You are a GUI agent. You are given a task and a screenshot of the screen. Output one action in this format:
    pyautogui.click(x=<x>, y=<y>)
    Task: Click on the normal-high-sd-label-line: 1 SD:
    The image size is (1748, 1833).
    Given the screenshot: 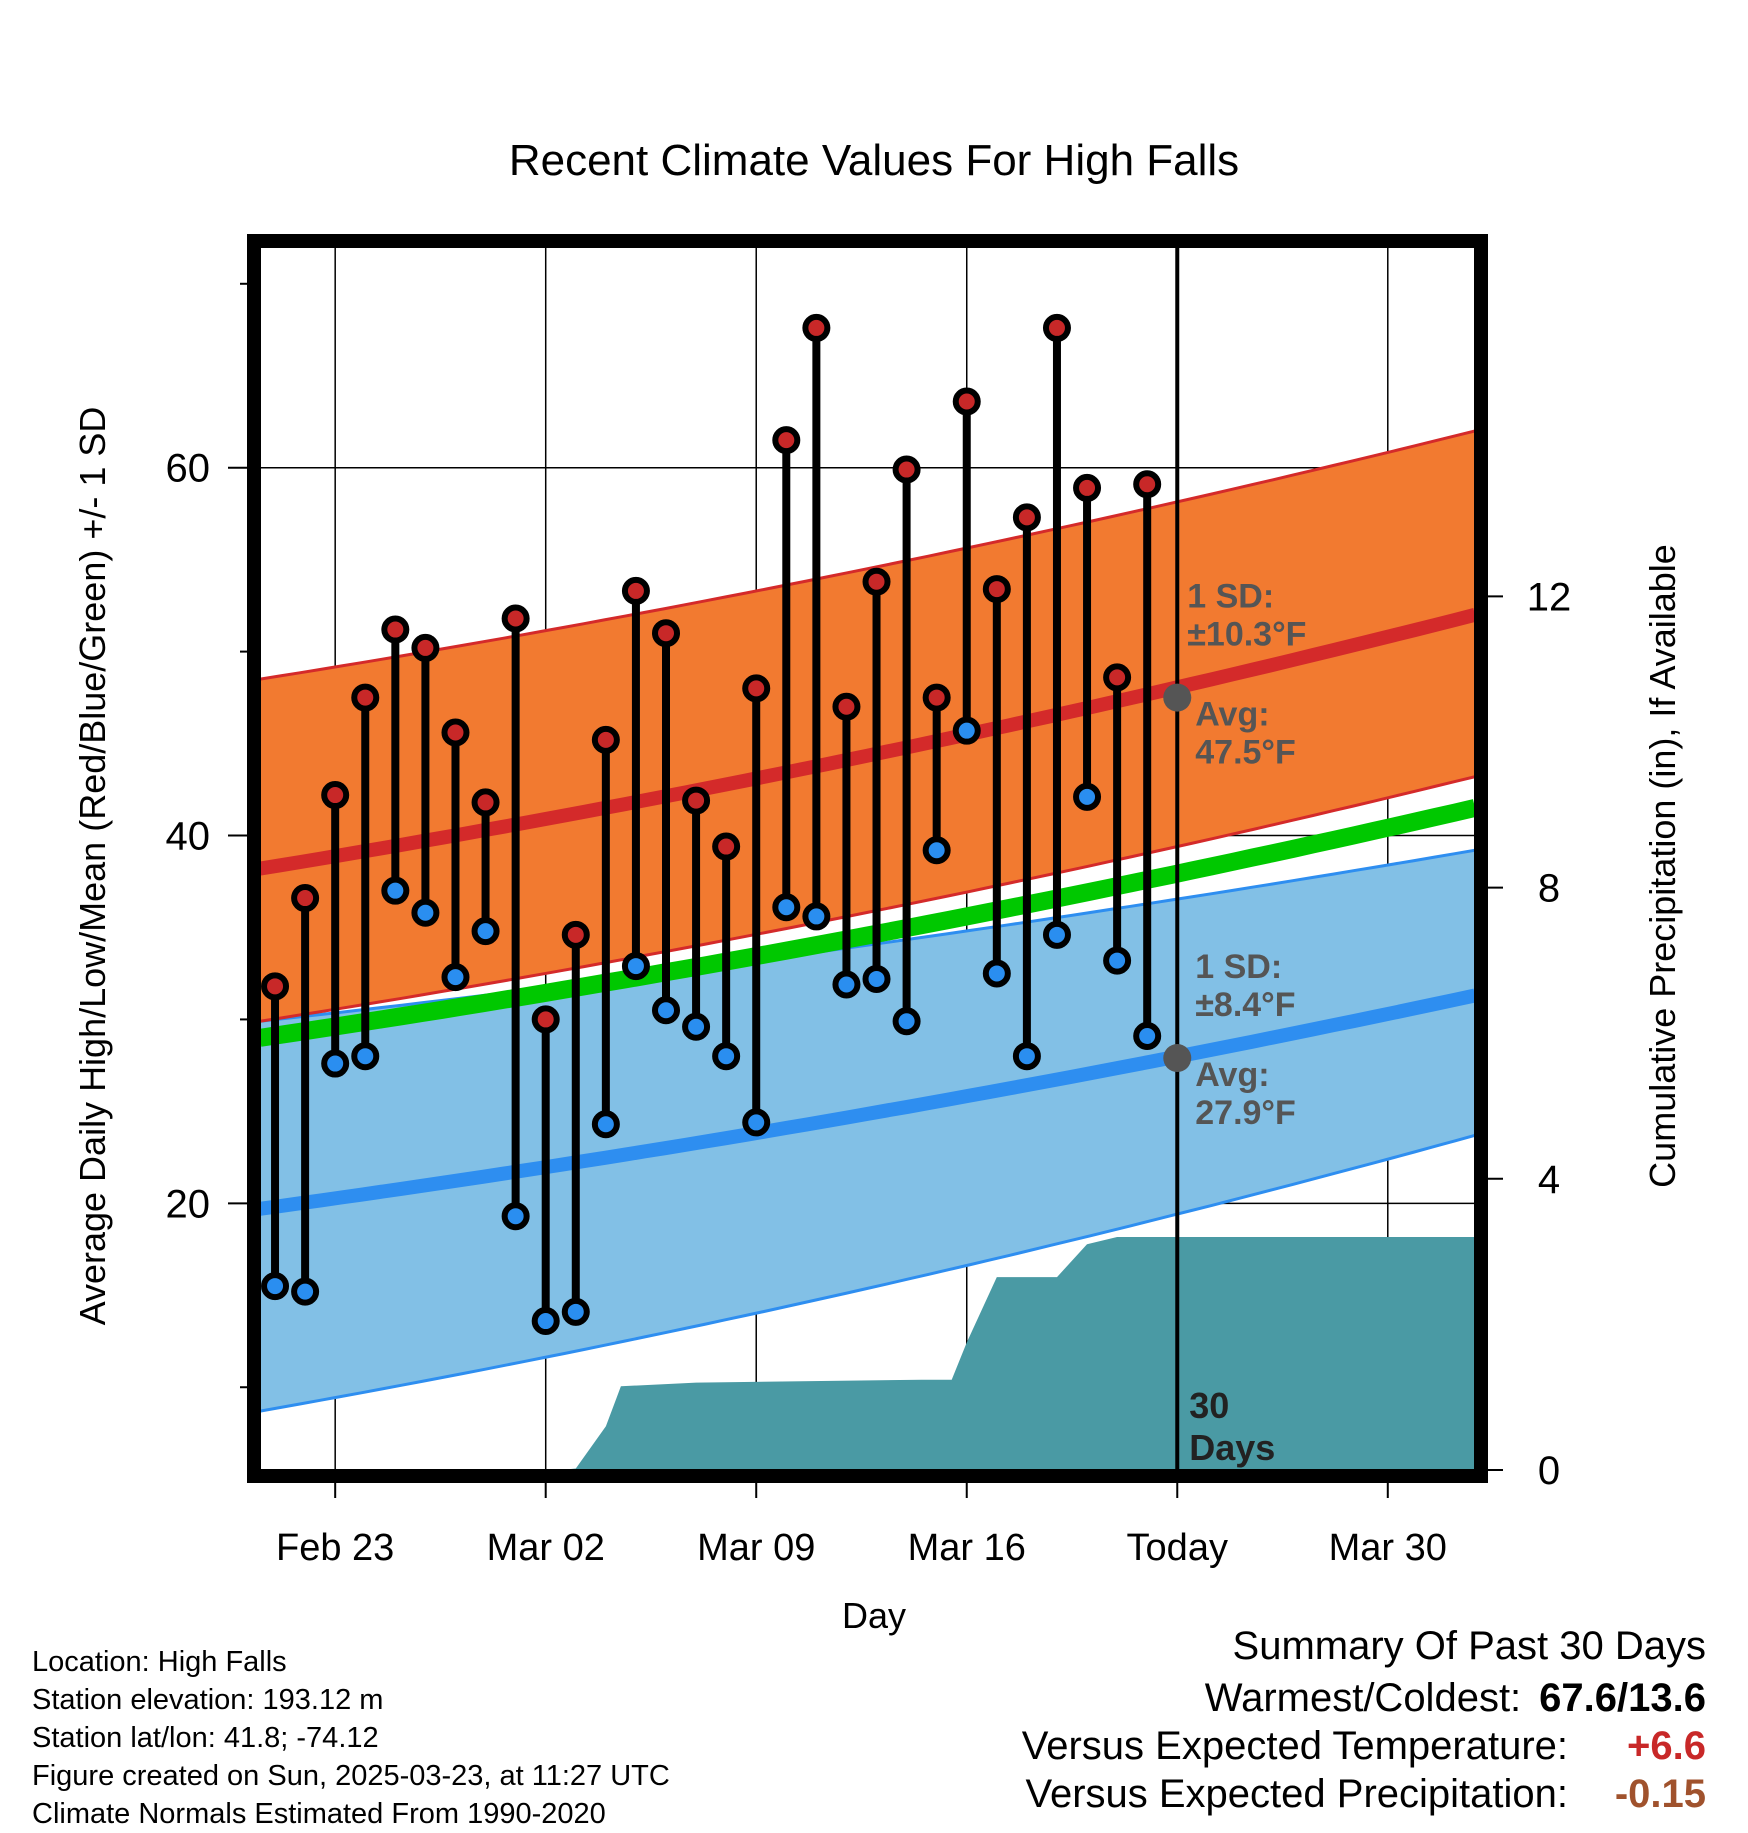 What is the action you would take?
    pyautogui.click(x=1230, y=597)
    